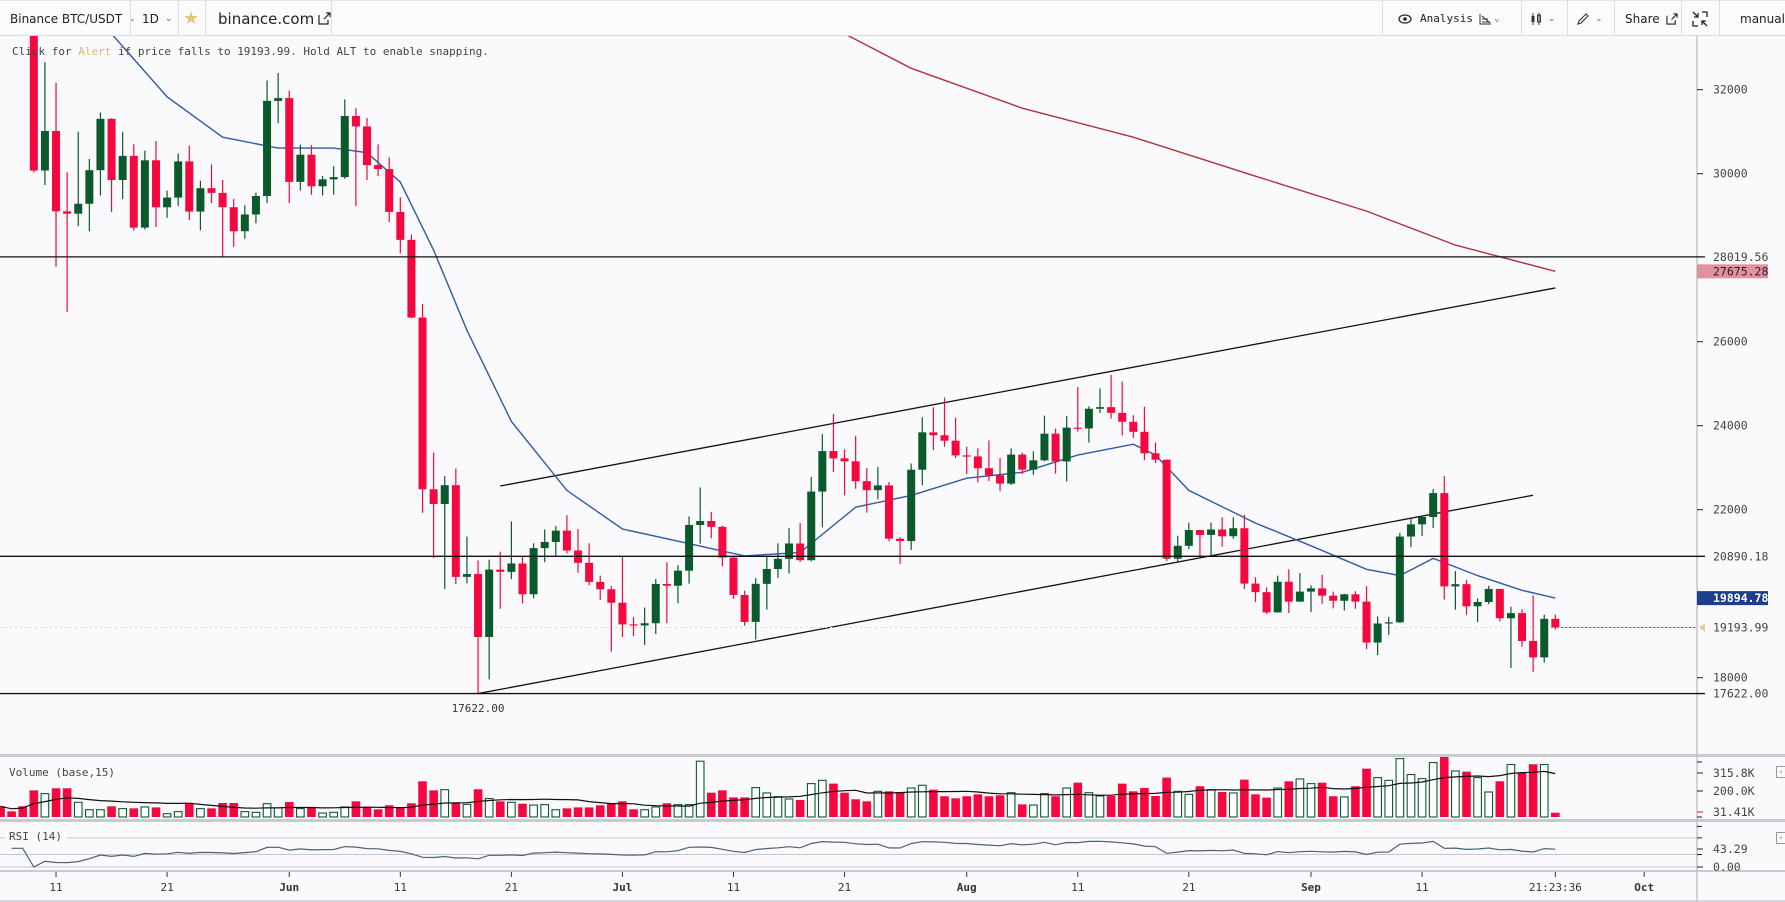  I want to click on bottom-border, so click(892, 901).